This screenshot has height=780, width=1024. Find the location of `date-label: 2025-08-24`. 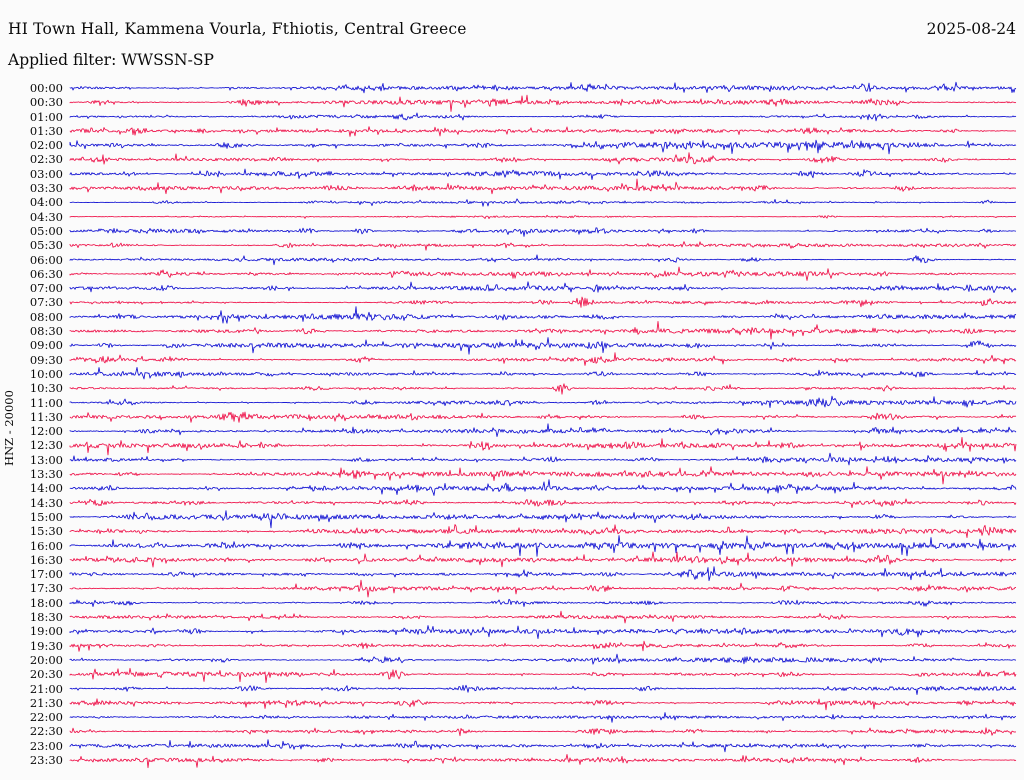

date-label: 2025-08-24 is located at coordinates (971, 29).